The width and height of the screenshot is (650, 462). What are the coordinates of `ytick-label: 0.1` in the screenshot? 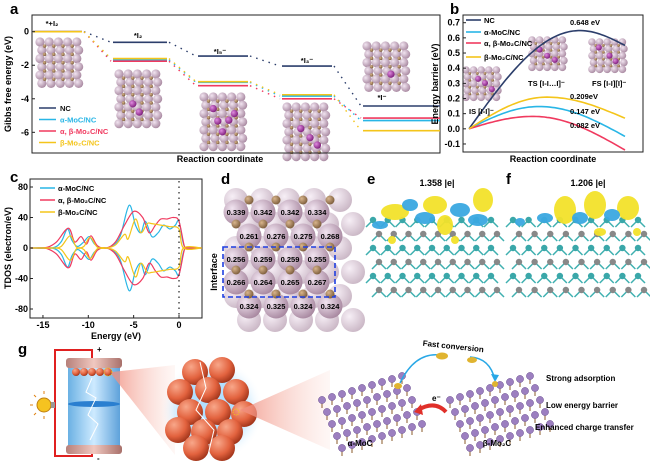 It's located at (453, 114).